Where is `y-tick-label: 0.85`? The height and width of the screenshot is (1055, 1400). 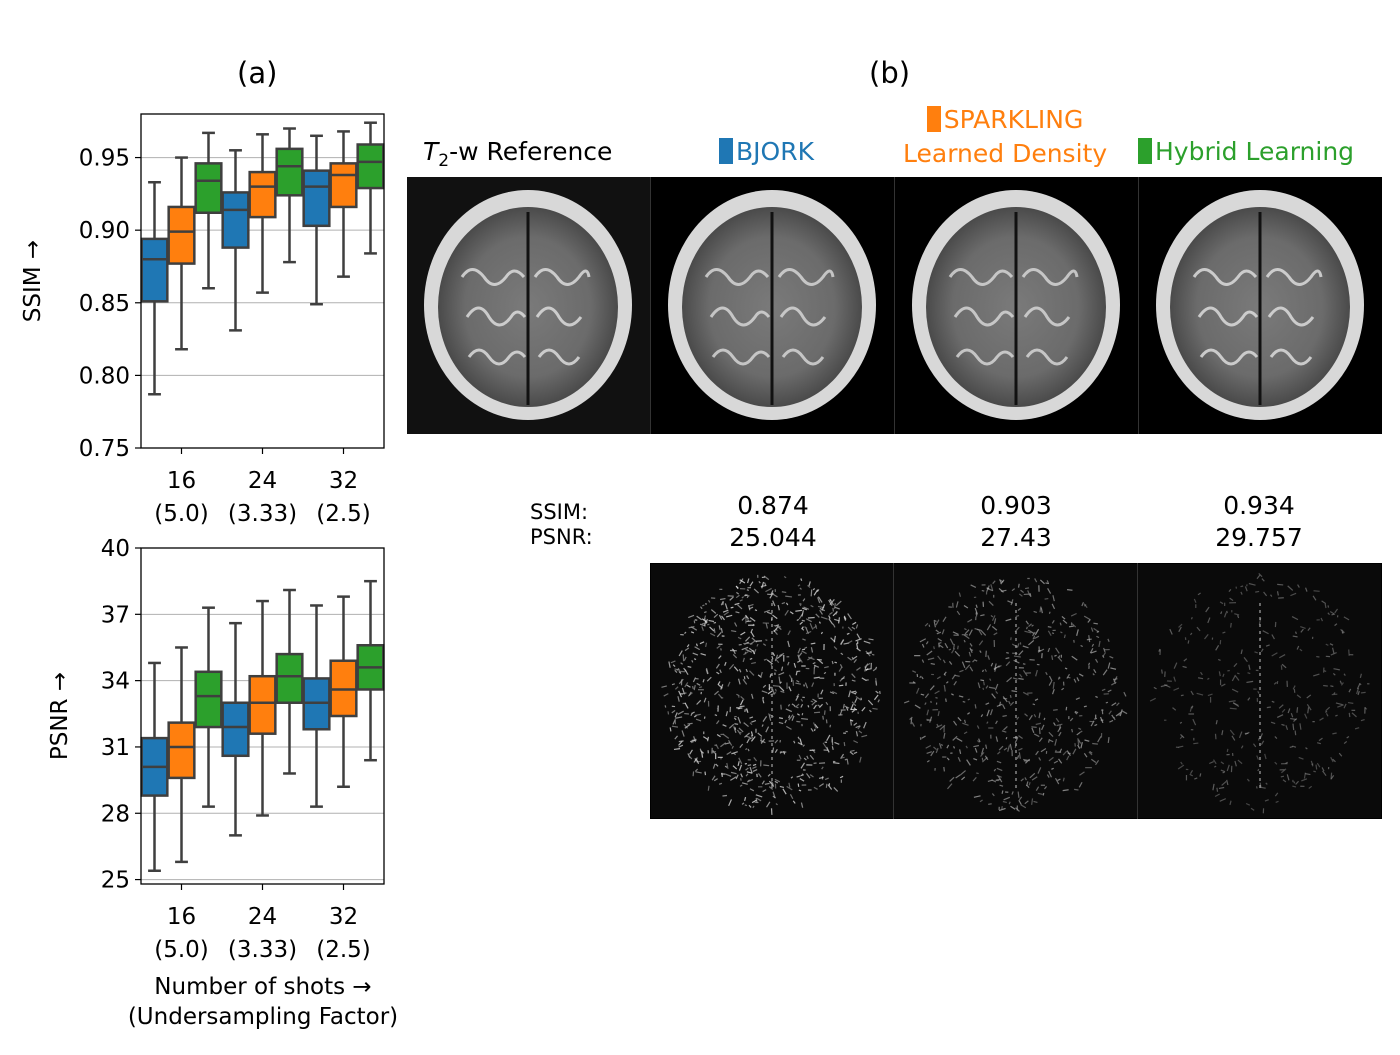
y-tick-label: 0.85 is located at coordinates (104, 304).